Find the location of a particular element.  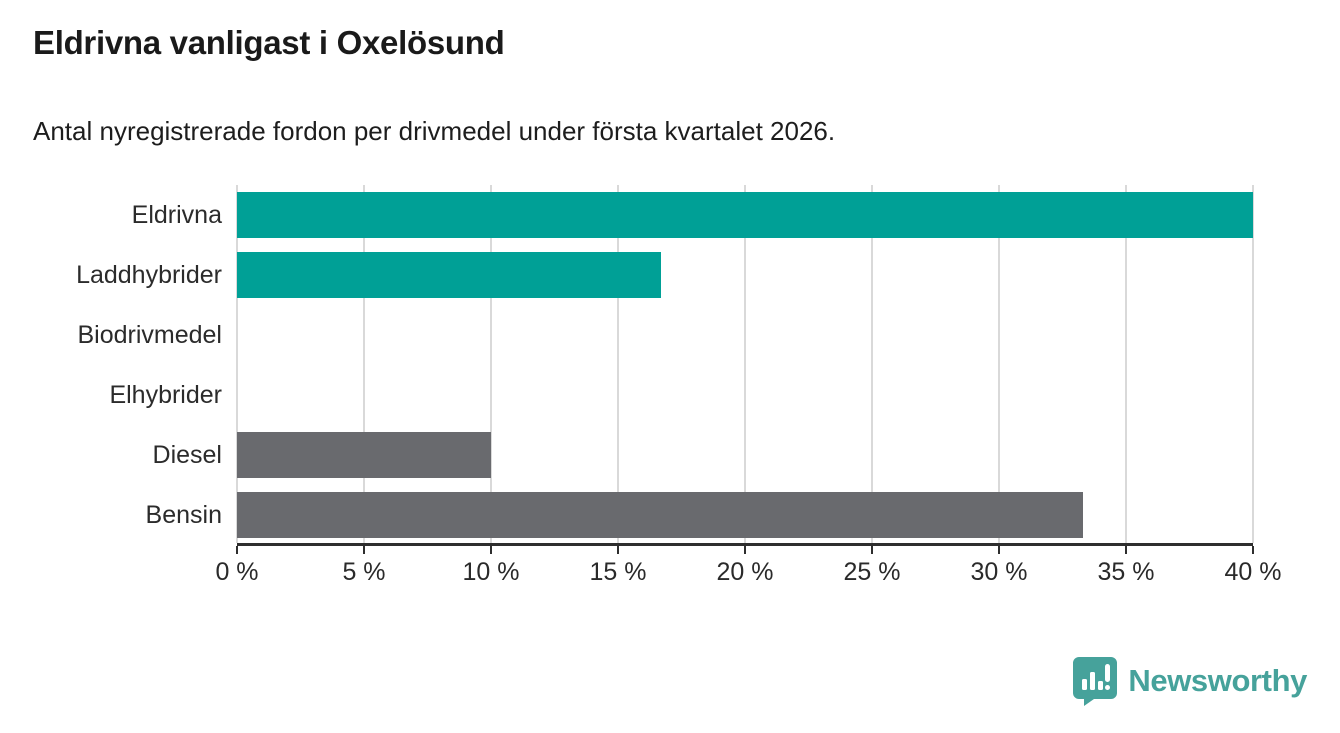

bar-diesel is located at coordinates (364, 455).